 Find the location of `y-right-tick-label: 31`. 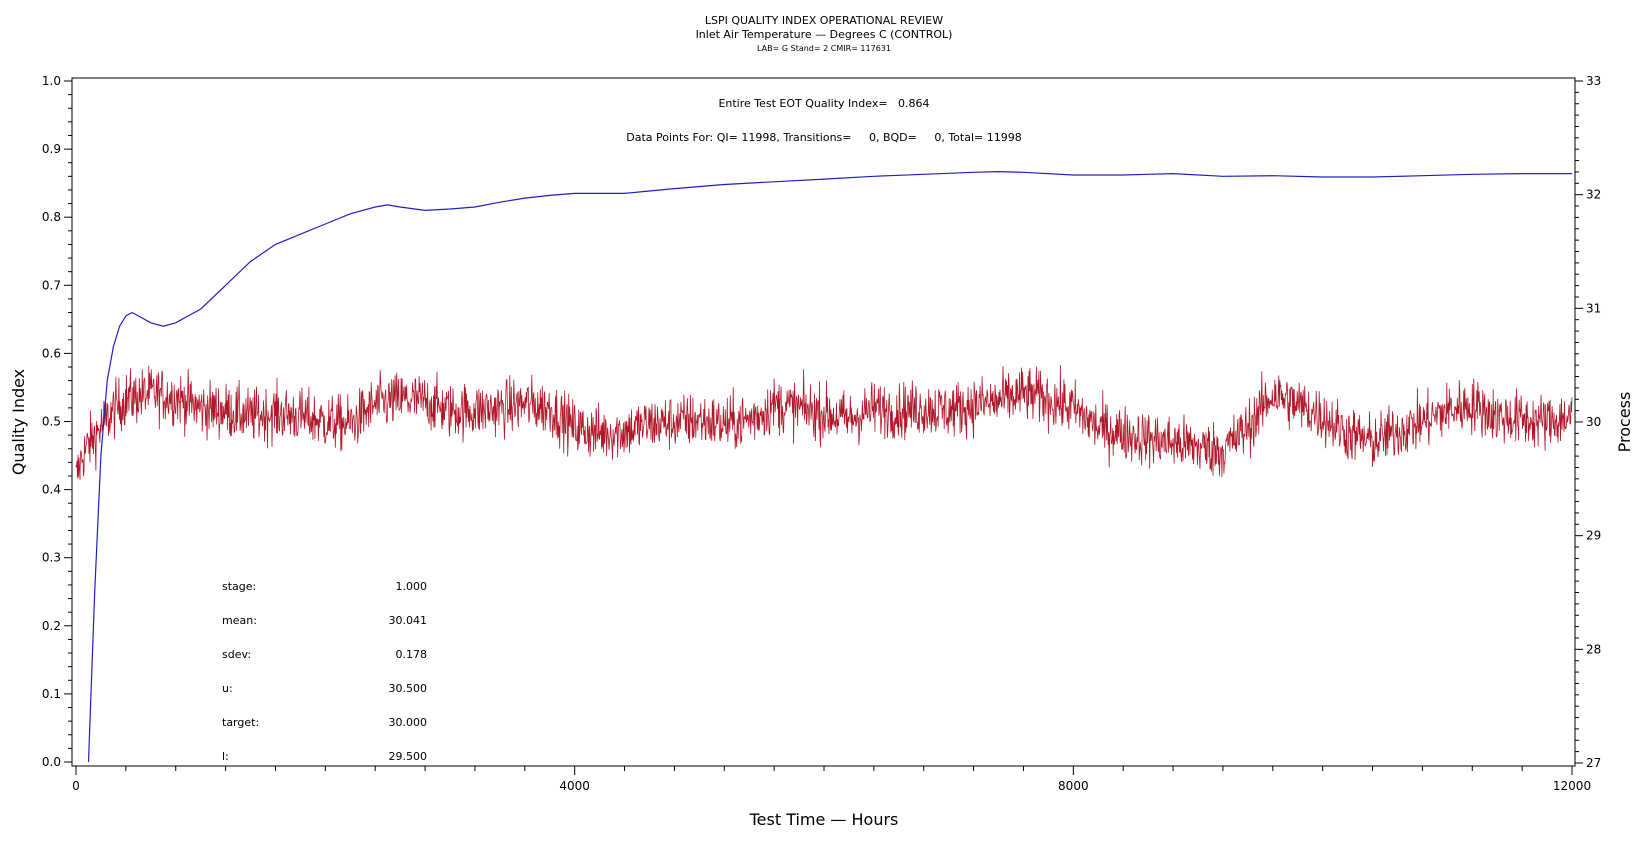

y-right-tick-label: 31 is located at coordinates (1593, 308).